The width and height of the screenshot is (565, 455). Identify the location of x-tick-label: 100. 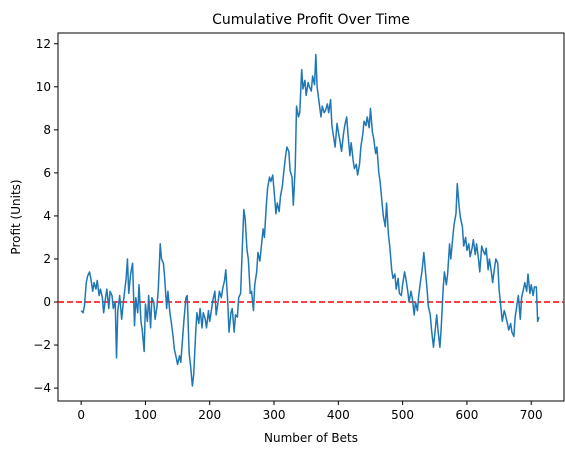
(145, 415).